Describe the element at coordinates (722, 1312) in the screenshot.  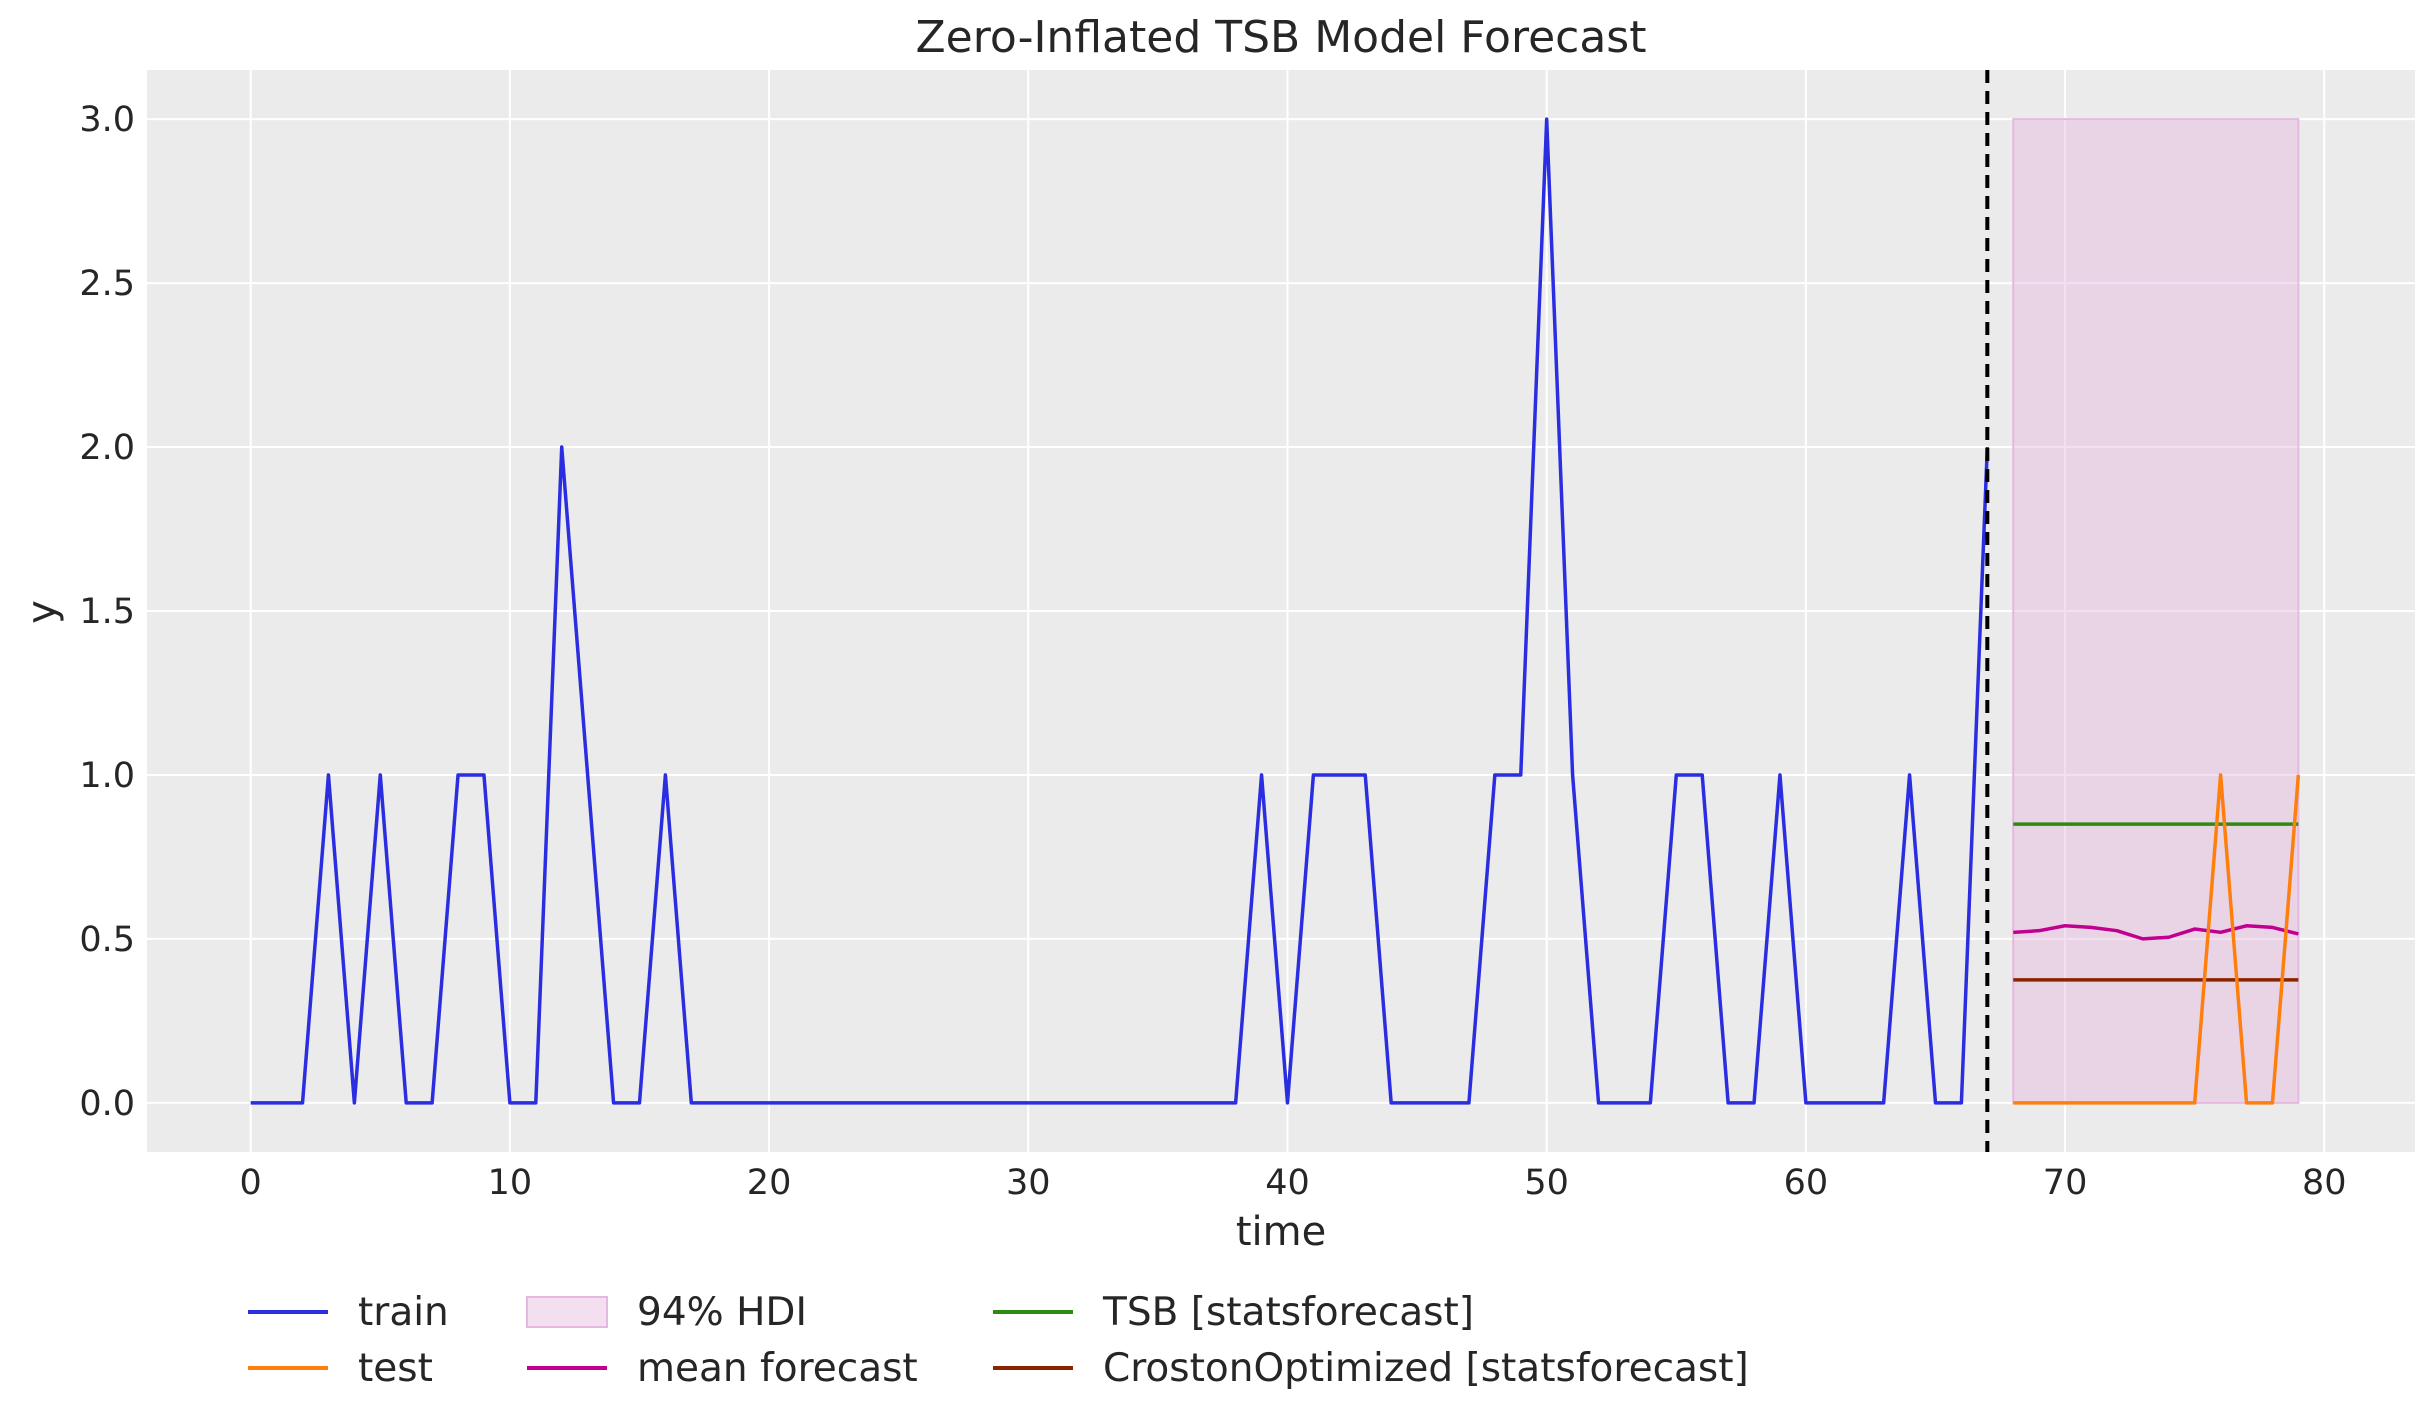
I see `legend-label-94-hdi: 94% HDI` at that location.